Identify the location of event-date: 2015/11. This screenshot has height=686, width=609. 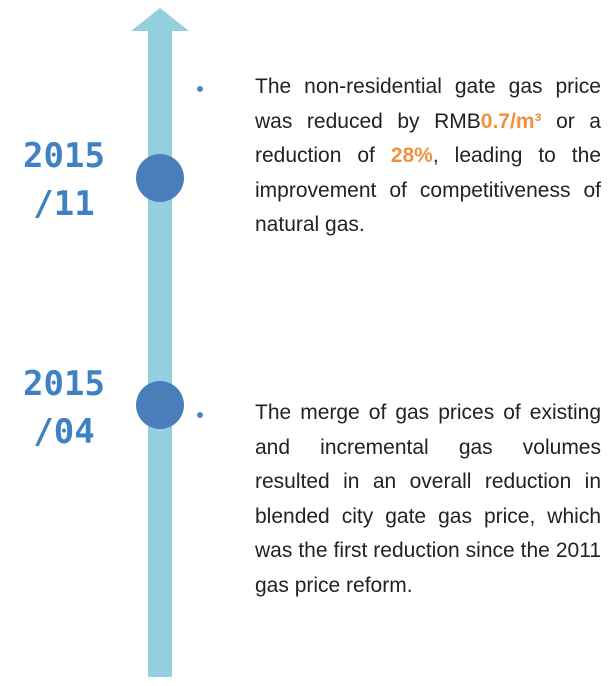
(64, 180).